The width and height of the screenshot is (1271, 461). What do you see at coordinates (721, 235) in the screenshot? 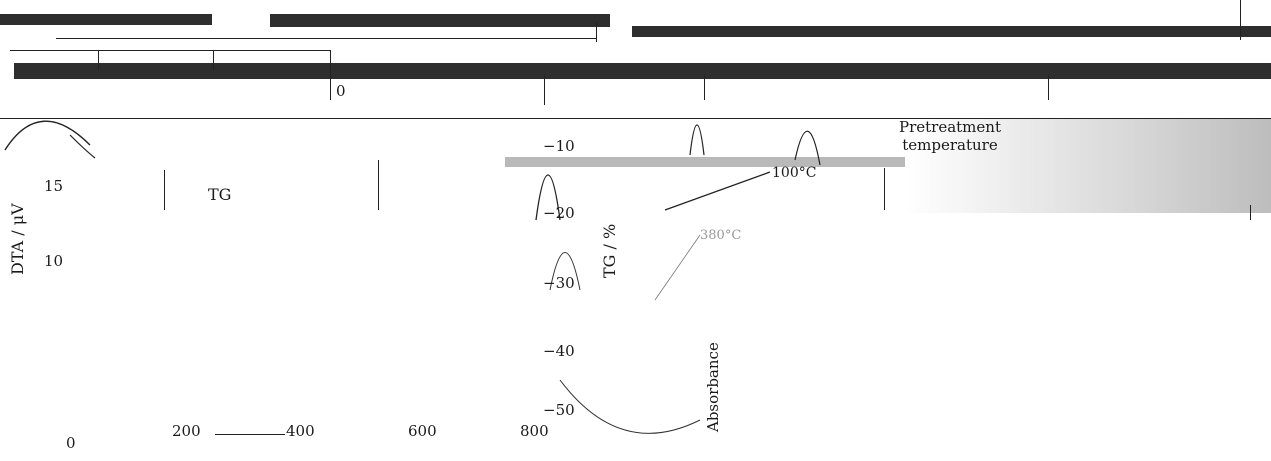
I see `annotation-380c: 380°C` at bounding box center [721, 235].